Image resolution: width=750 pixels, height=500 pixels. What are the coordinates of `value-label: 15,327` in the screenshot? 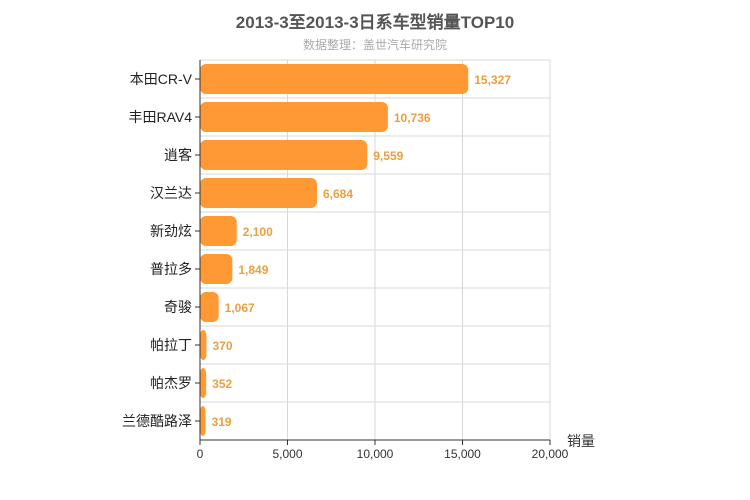 It's located at (492, 80).